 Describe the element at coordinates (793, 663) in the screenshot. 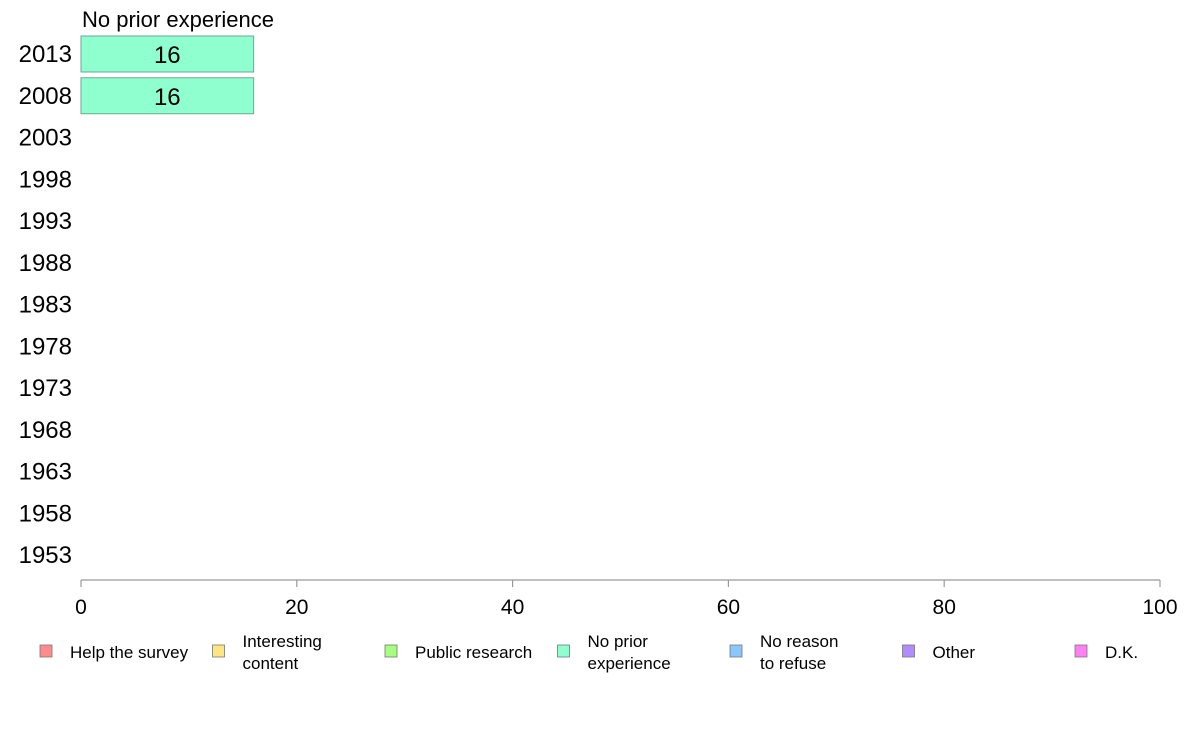

I see `legend-label: to refuse` at that location.